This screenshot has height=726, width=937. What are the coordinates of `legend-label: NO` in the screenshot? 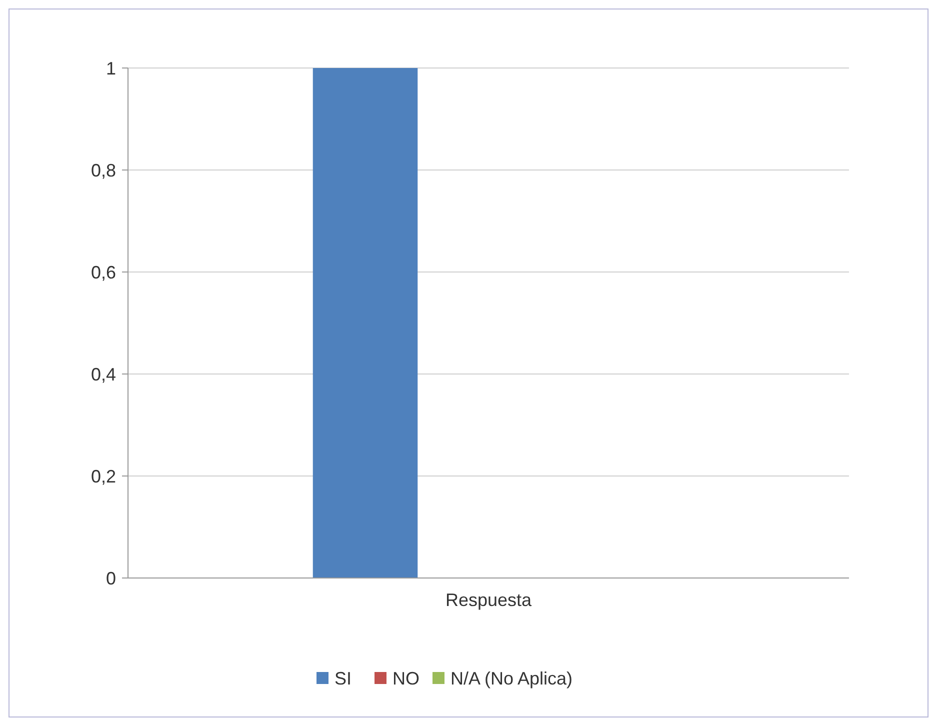 It's located at (406, 678).